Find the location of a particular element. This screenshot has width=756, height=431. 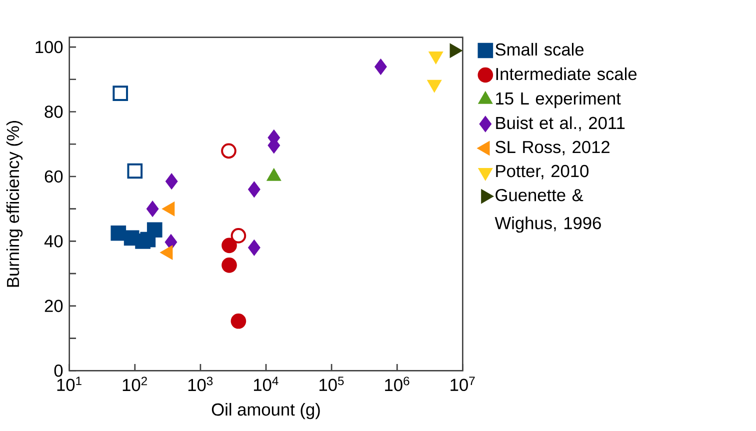

y-tick-label: 20 is located at coordinates (53, 306).